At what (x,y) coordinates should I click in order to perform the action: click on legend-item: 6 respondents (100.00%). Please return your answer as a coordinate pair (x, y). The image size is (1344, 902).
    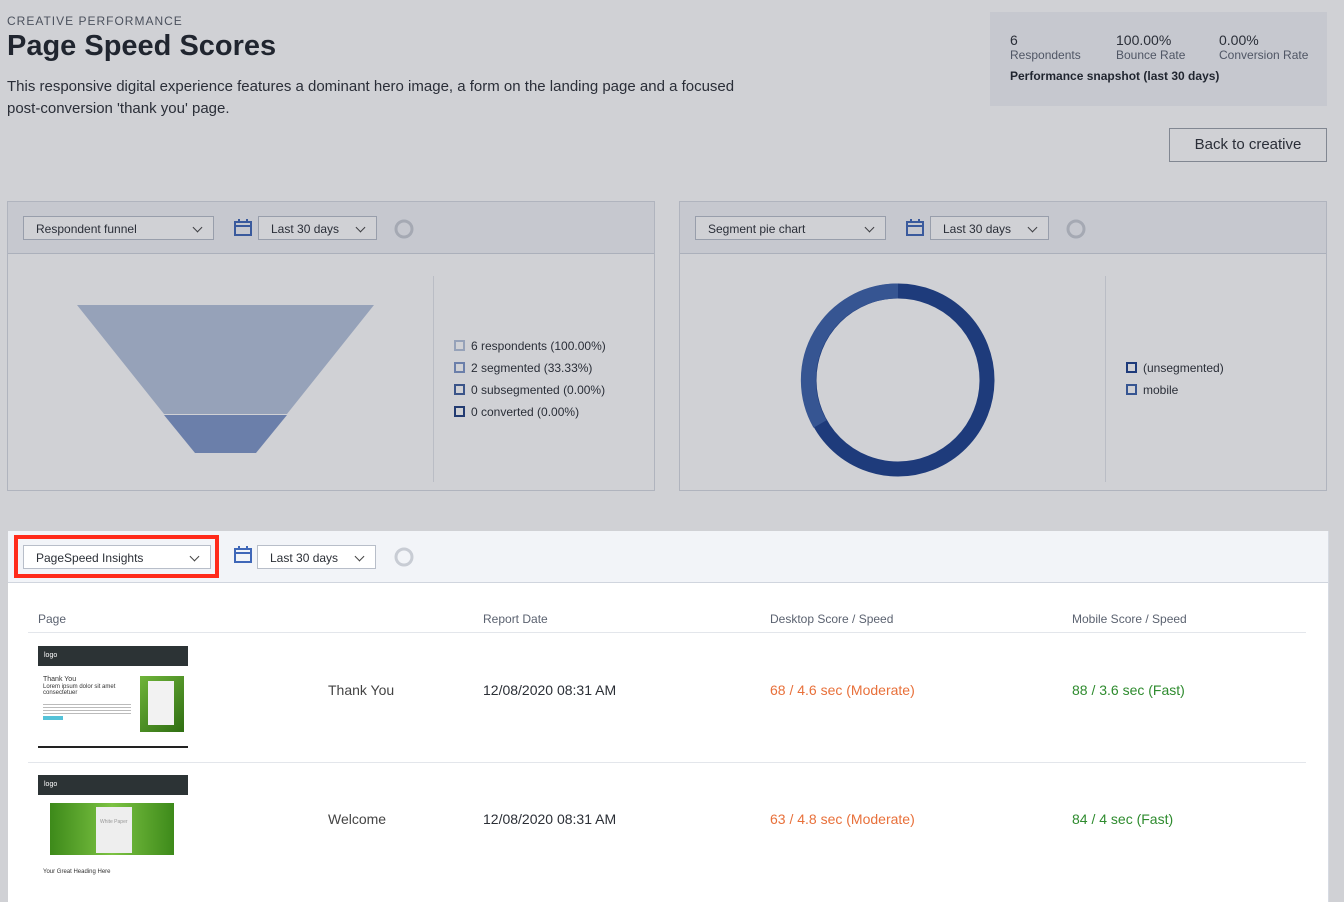
    Looking at the image, I should click on (530, 346).